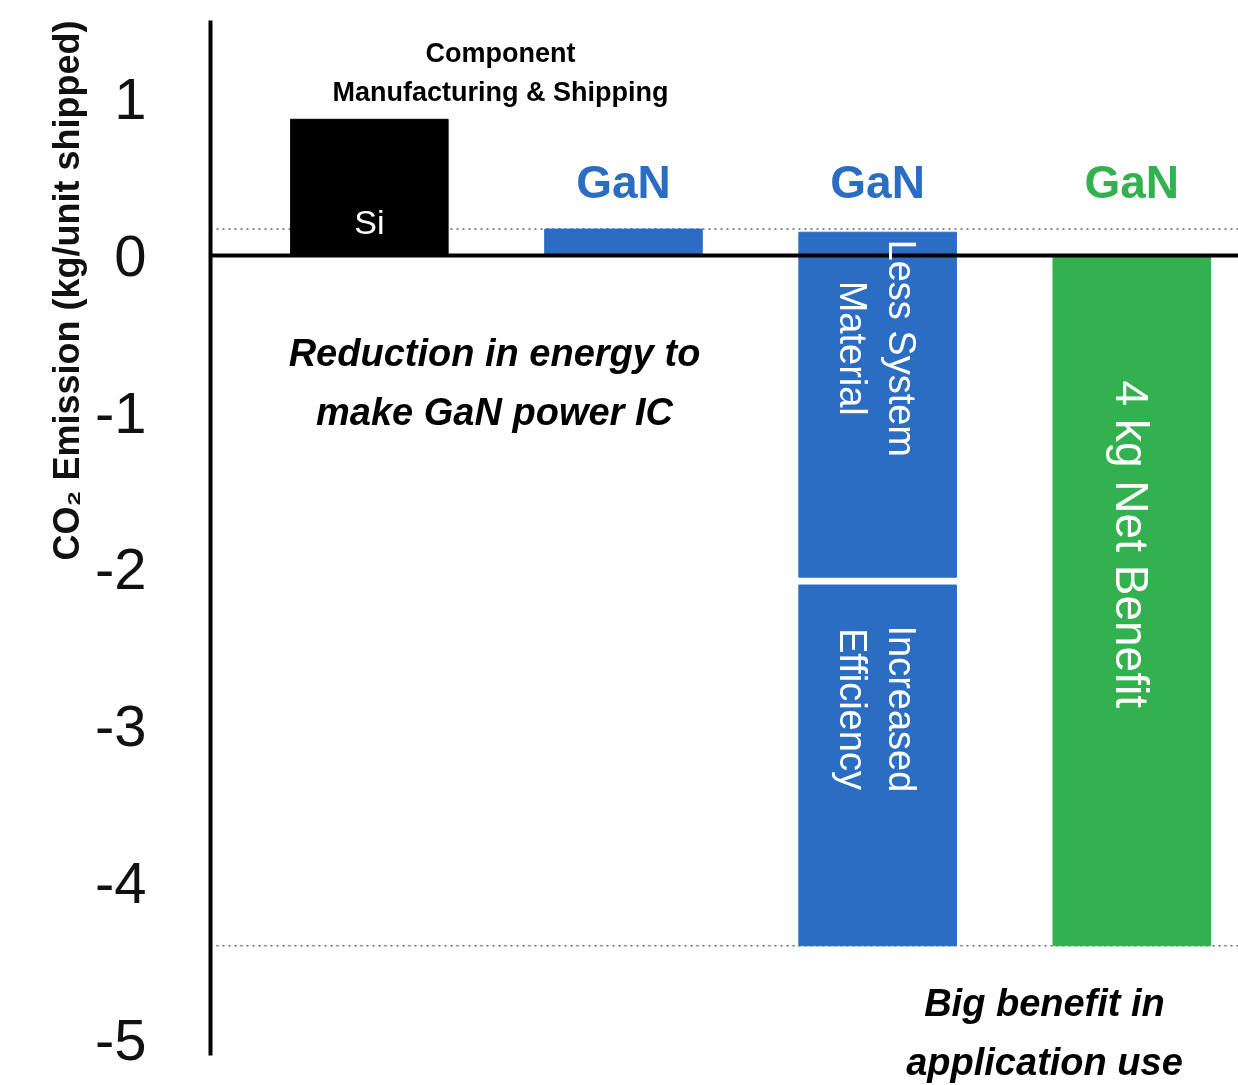 Image resolution: width=1238 pixels, height=1085 pixels. I want to click on series-label: Si, so click(369, 221).